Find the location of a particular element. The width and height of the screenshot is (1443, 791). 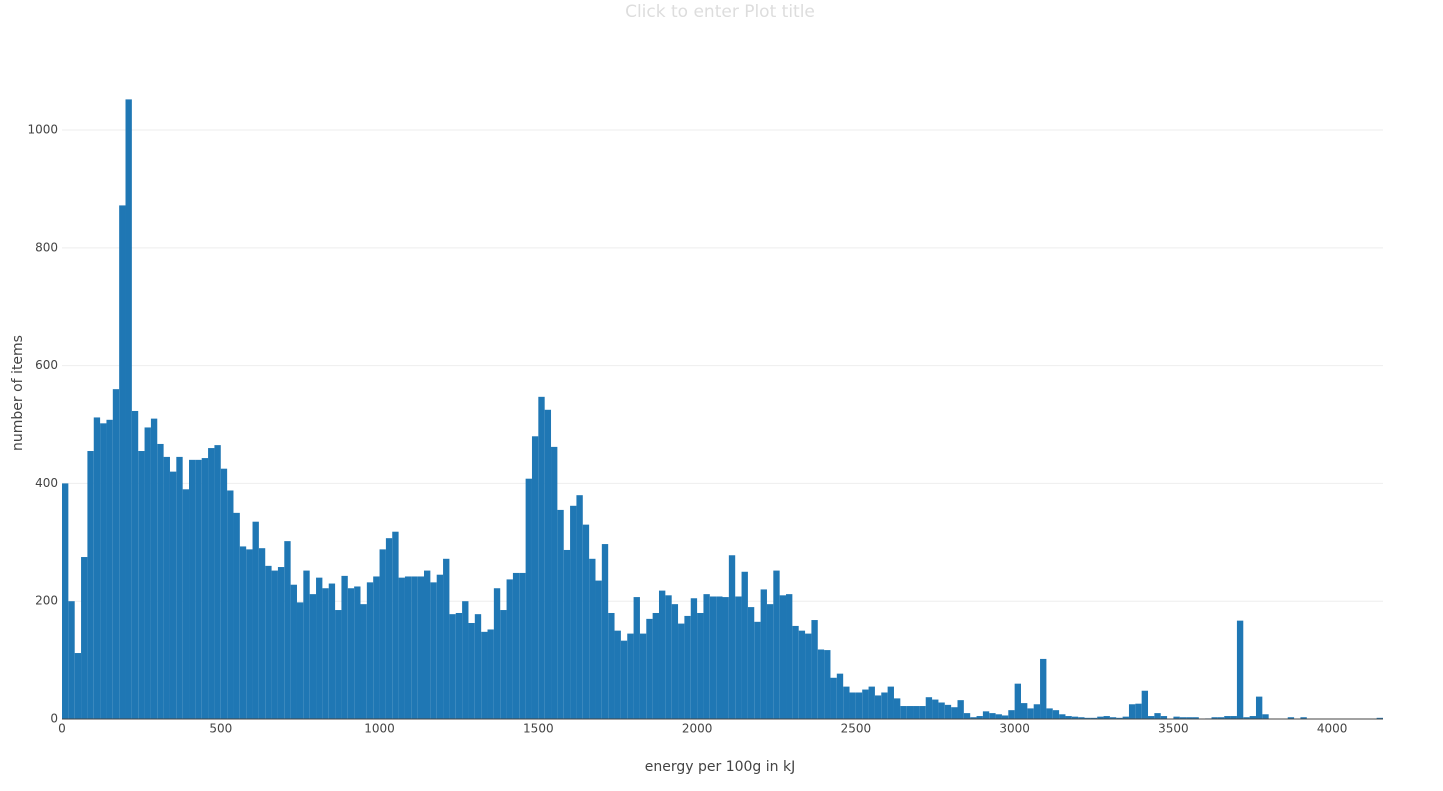

x-tick-label: 1000 is located at coordinates (379, 729).